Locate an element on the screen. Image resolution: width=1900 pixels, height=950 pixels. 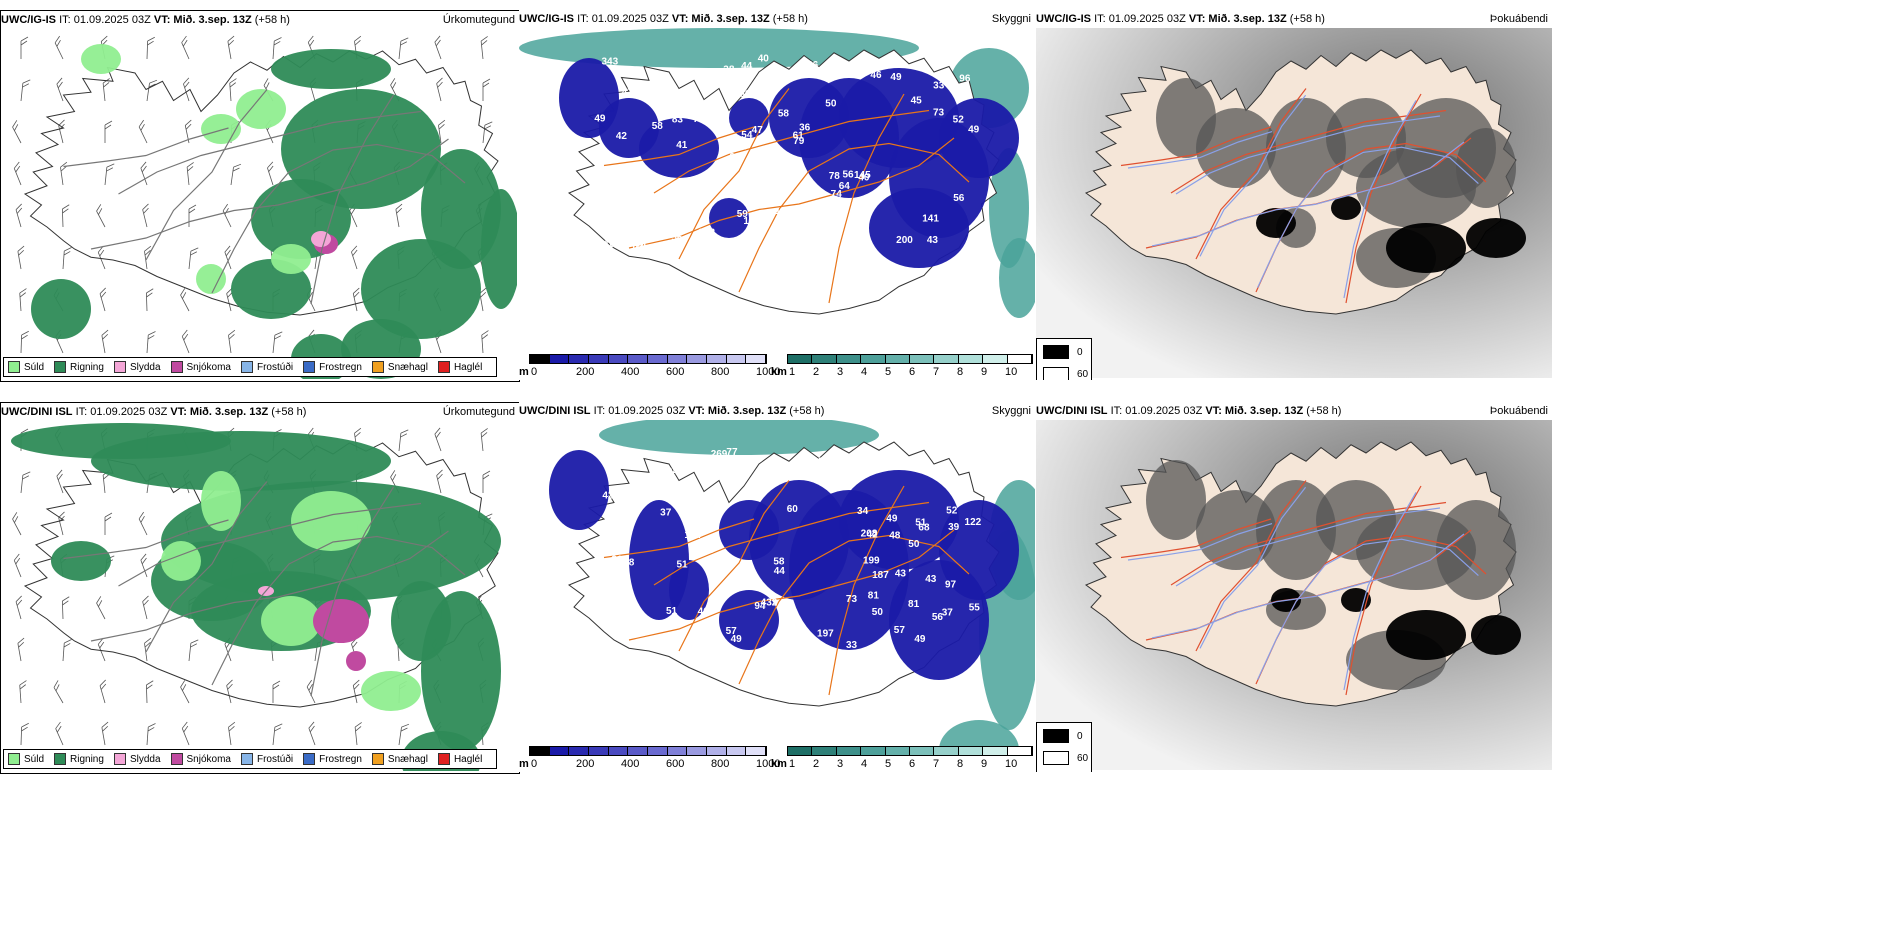
fog-swatch-white is located at coordinates (1056, 373).